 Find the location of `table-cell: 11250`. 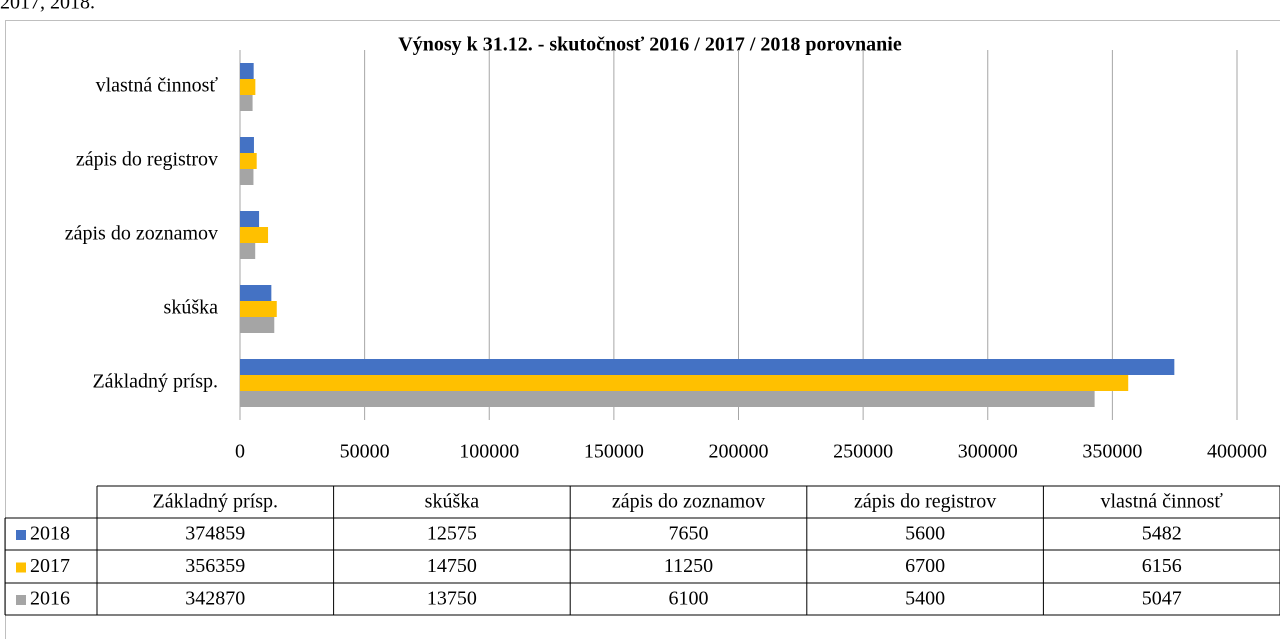

table-cell: 11250 is located at coordinates (688, 566).